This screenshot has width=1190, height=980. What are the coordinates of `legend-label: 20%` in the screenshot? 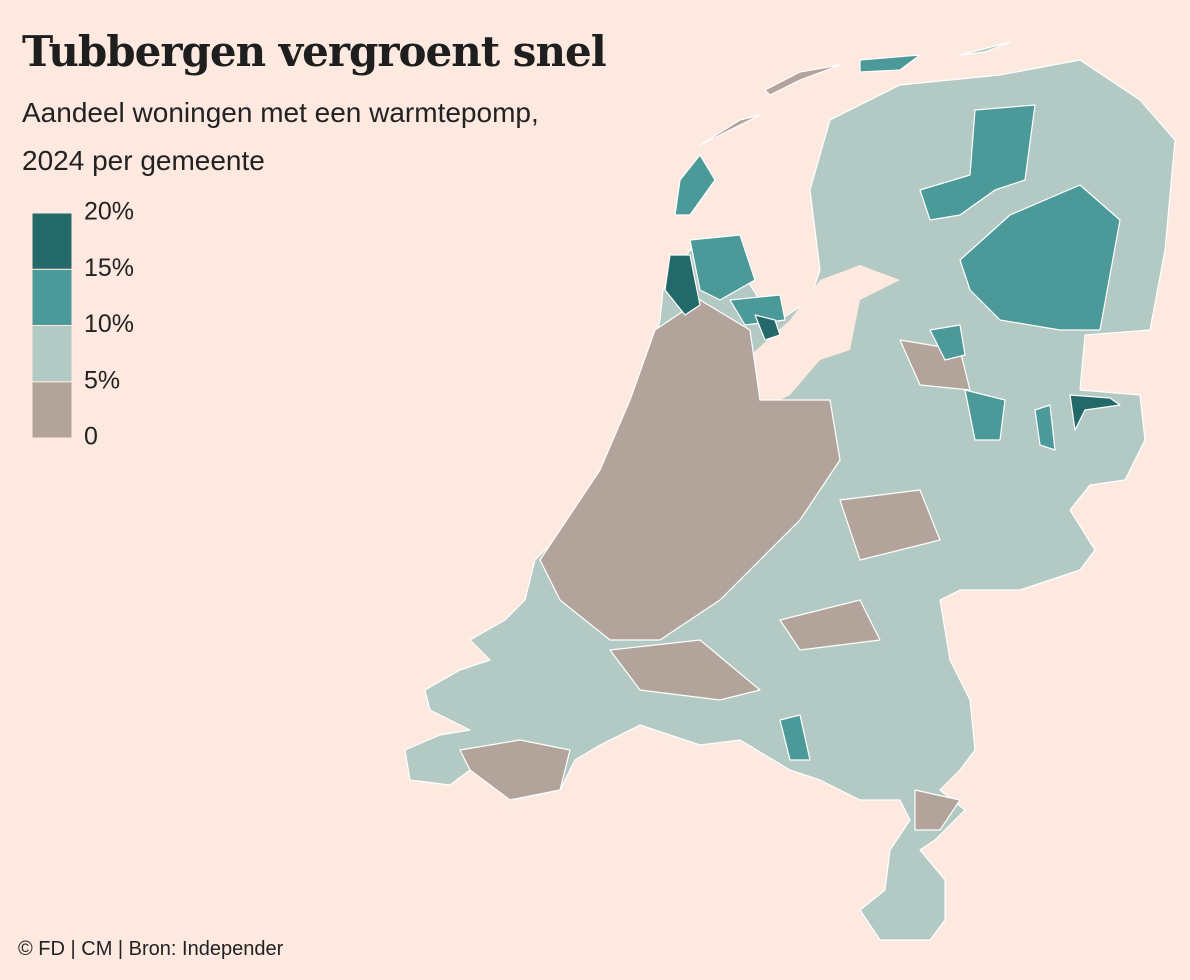 It's located at (109, 212).